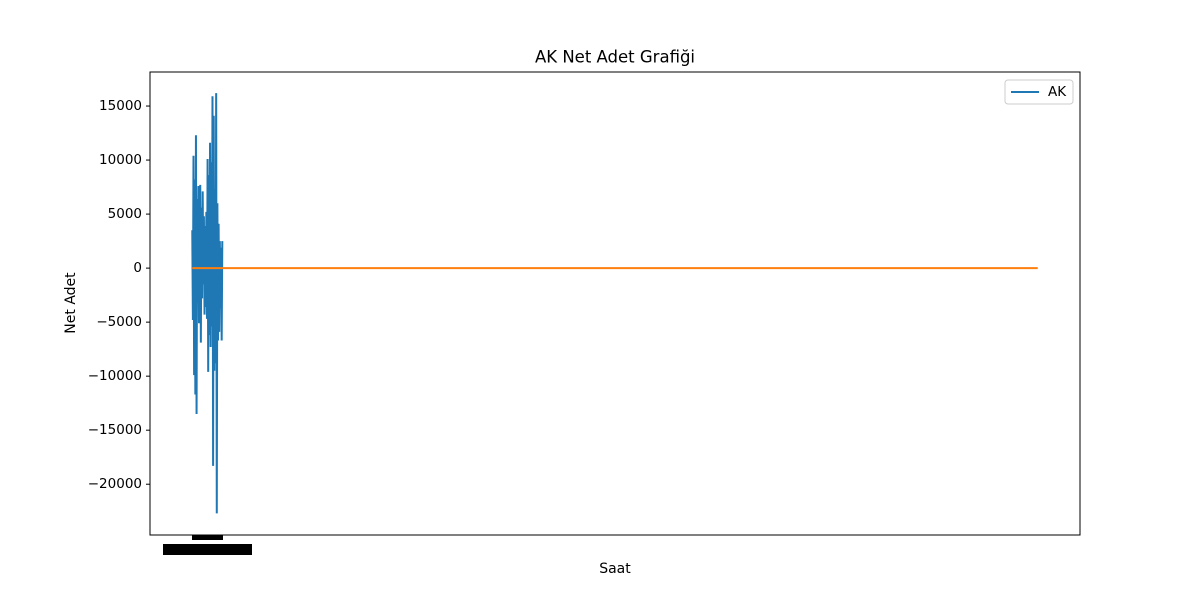 This screenshot has width=1200, height=604. What do you see at coordinates (115, 376) in the screenshot?
I see `y-tick-label: −10000` at bounding box center [115, 376].